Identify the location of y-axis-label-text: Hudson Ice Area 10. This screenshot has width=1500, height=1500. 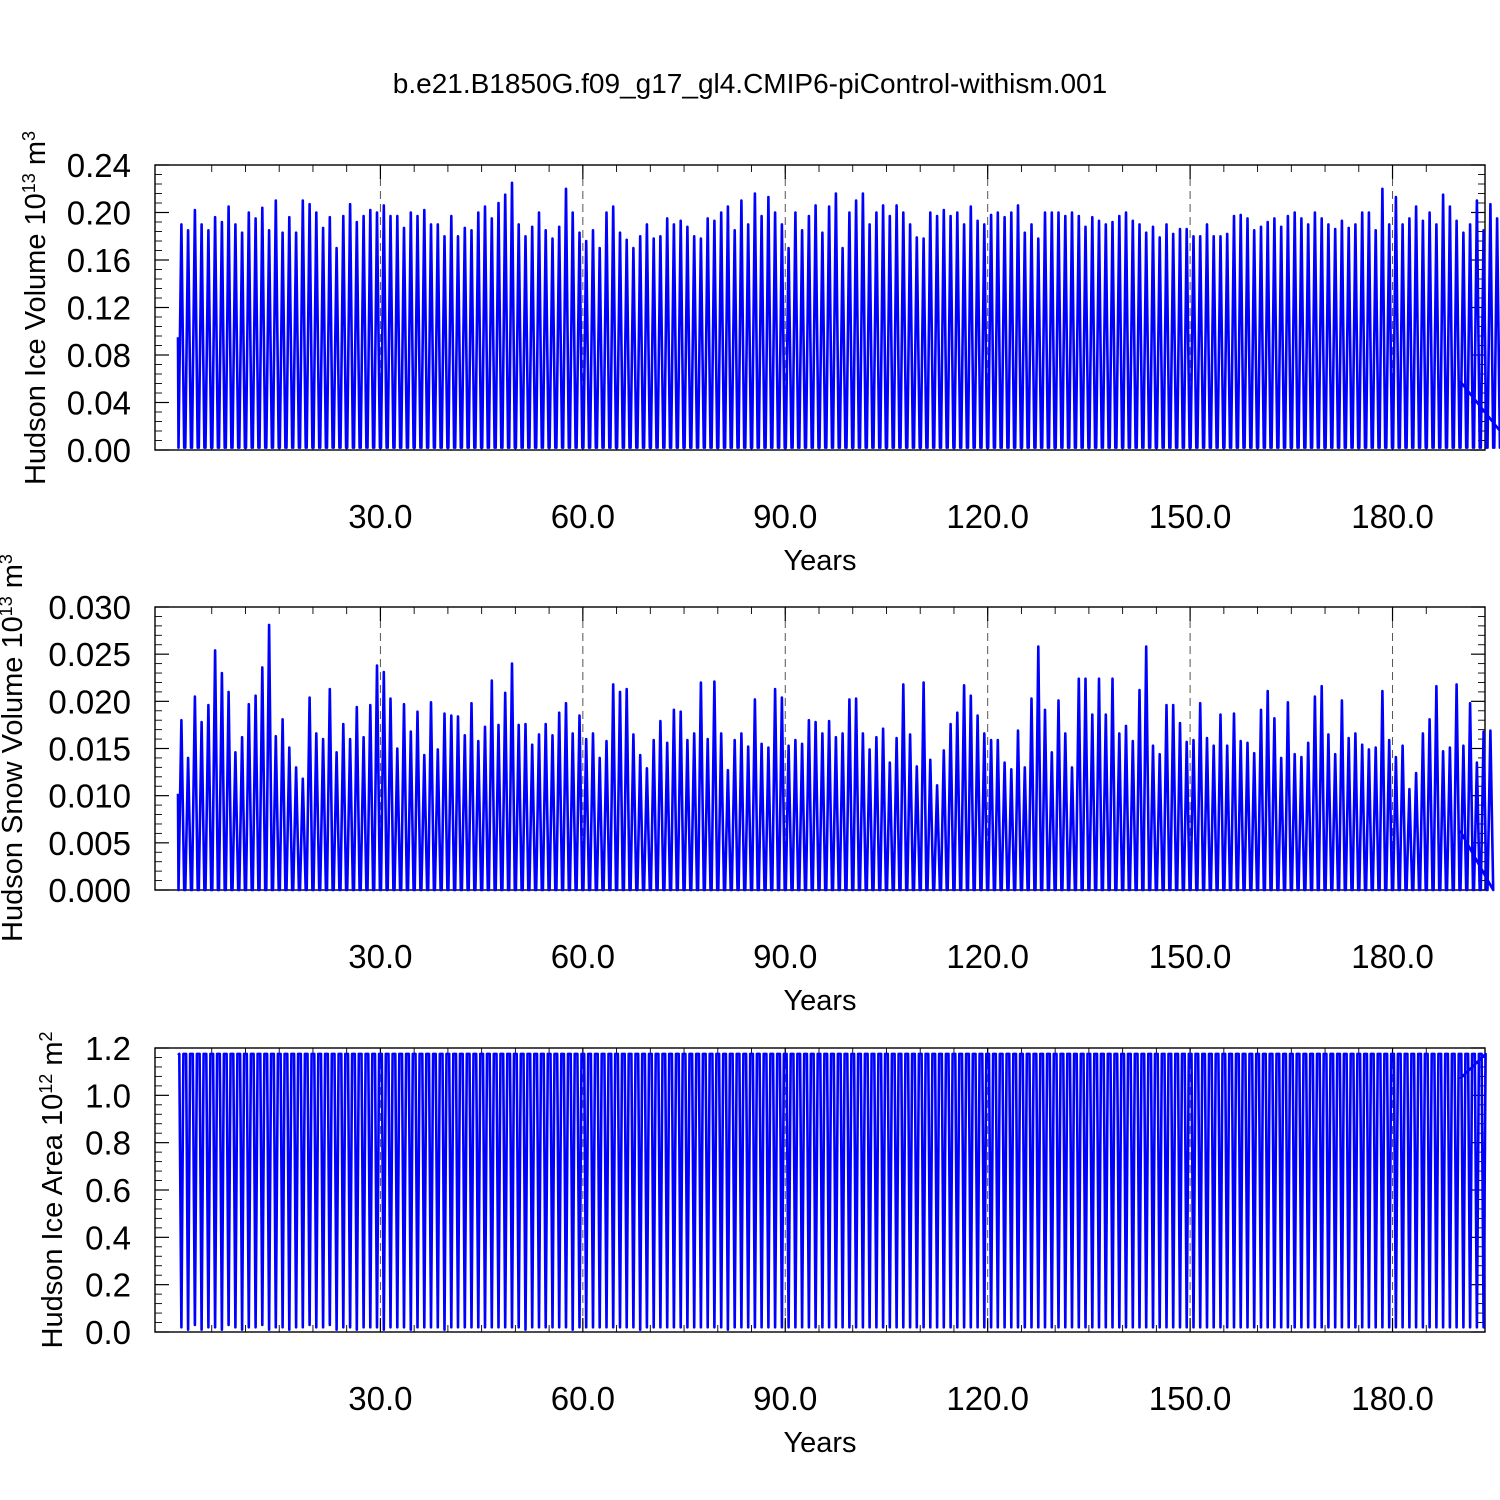
(53, 1221).